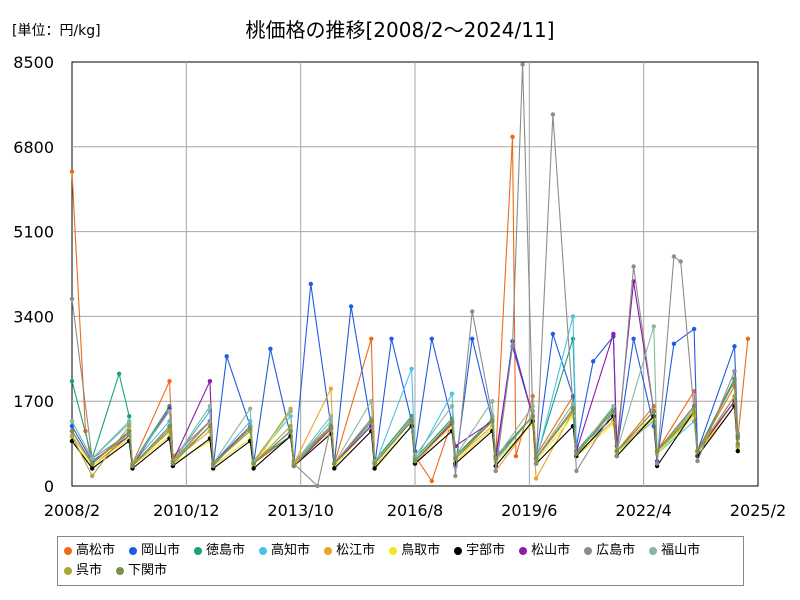 The width and height of the screenshot is (800, 600). I want to click on legend-label: 高知市, so click(291, 550).